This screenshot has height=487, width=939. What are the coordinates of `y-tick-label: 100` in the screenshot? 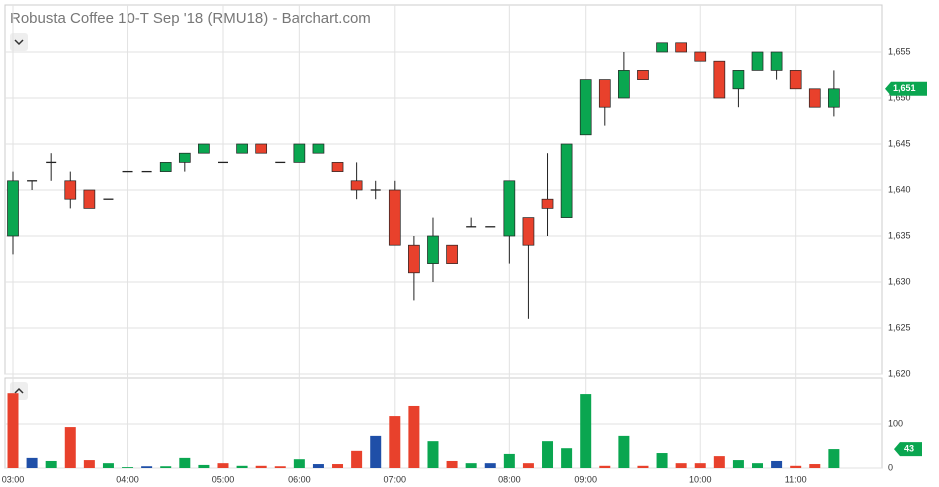 It's located at (895, 423).